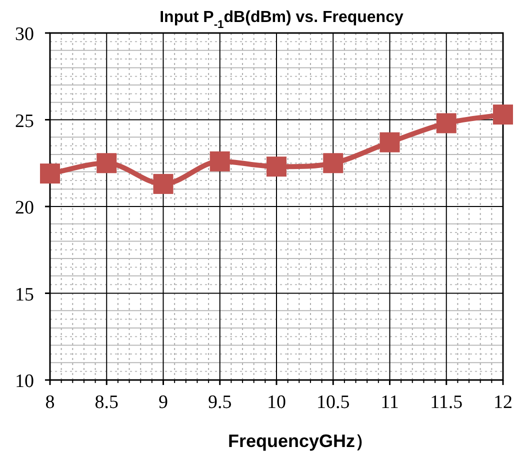 The width and height of the screenshot is (528, 457). What do you see at coordinates (24, 381) in the screenshot?
I see `y-tick-label: 10` at bounding box center [24, 381].